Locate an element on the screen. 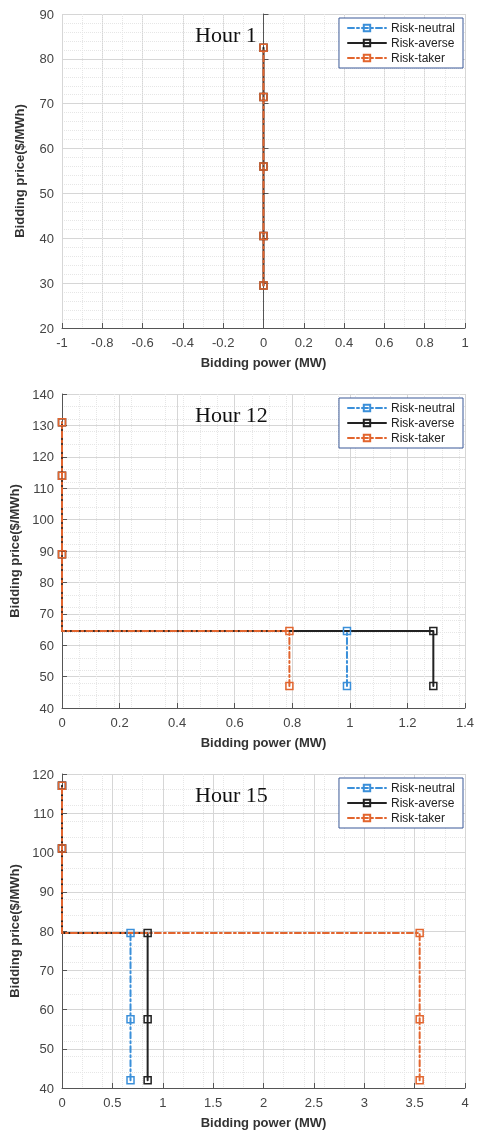 The height and width of the screenshot is (1142, 483). x-tick-label: 1.5 is located at coordinates (213, 1102).